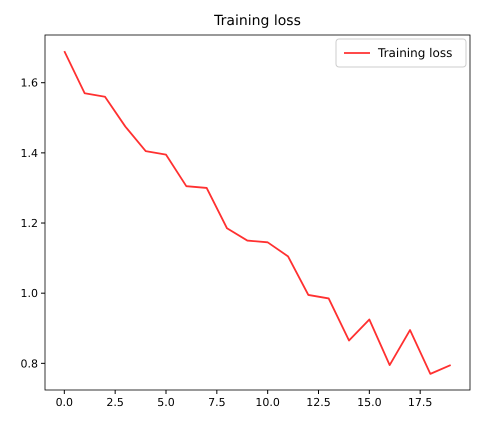  Describe the element at coordinates (166, 402) in the screenshot. I see `x-tick-label: 5.0` at that location.